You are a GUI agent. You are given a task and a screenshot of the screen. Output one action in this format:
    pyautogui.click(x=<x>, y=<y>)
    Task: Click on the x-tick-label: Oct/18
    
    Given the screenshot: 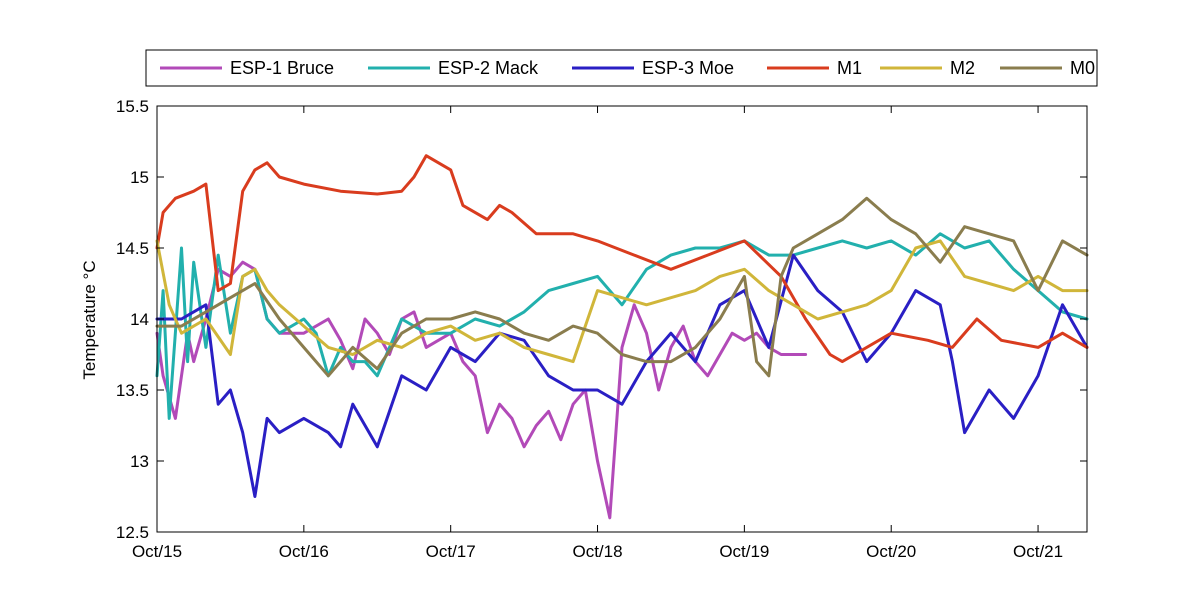 What is the action you would take?
    pyautogui.click(x=597, y=551)
    